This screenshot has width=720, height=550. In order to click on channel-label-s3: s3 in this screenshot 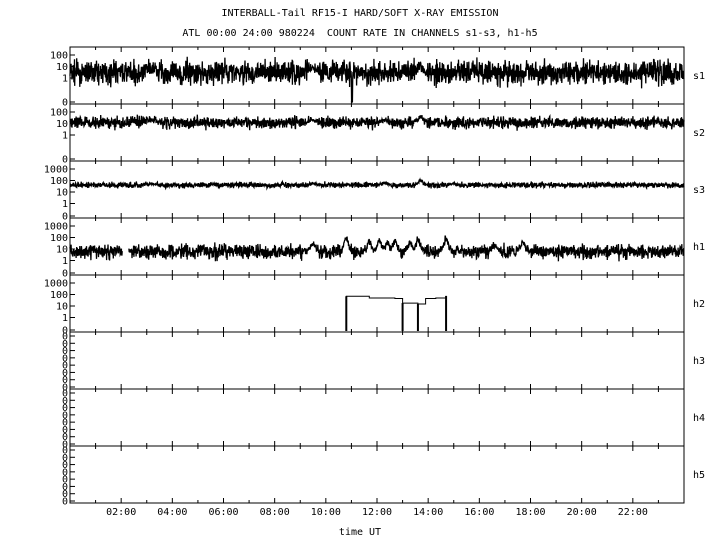, I will do `click(699, 190)`.